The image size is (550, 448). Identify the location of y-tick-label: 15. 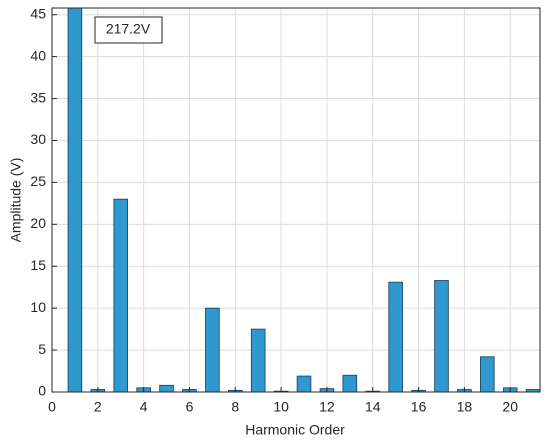
(38, 265).